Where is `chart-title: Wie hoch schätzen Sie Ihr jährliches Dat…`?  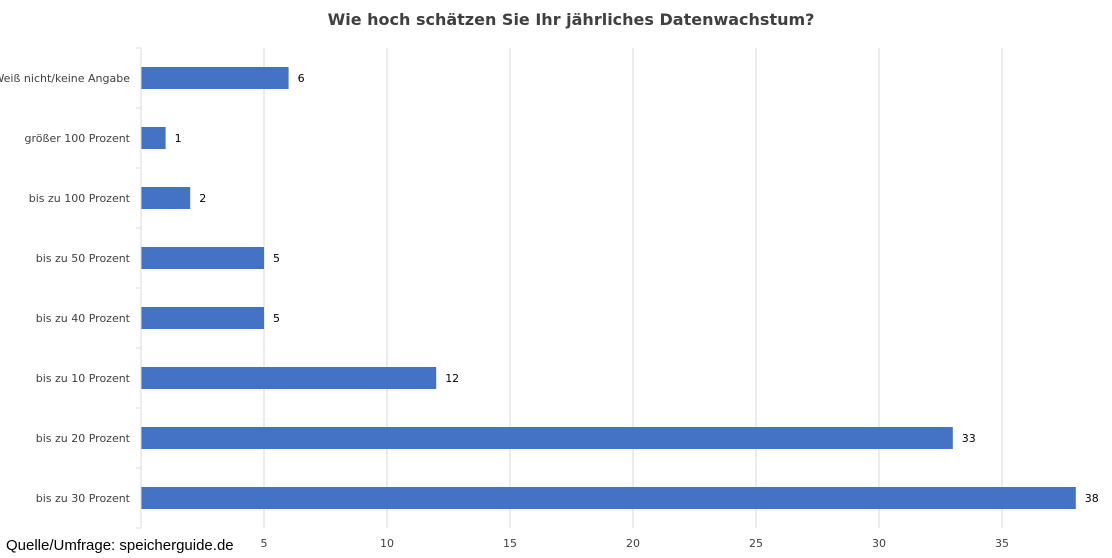 chart-title: Wie hoch schätzen Sie Ihr jährliches Dat… is located at coordinates (571, 19).